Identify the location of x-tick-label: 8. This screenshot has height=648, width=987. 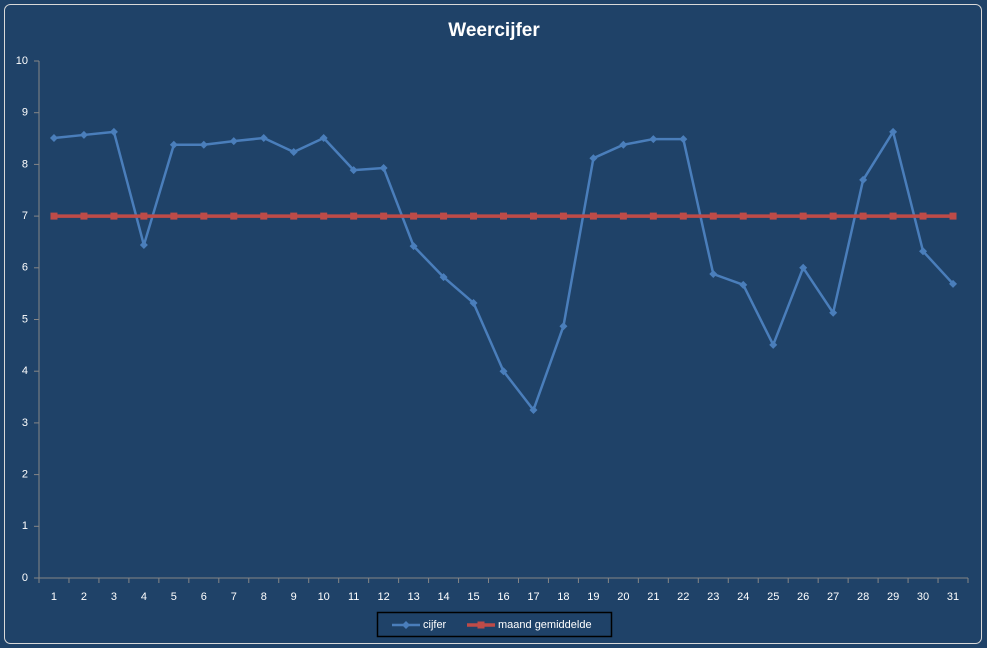
(264, 597).